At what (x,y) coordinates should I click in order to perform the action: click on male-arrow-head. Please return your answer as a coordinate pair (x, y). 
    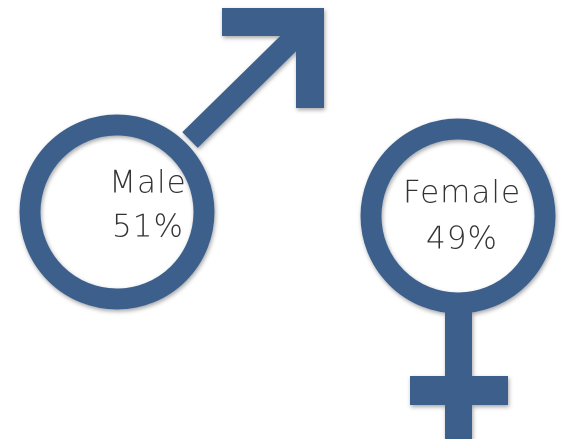
    Looking at the image, I should click on (273, 58).